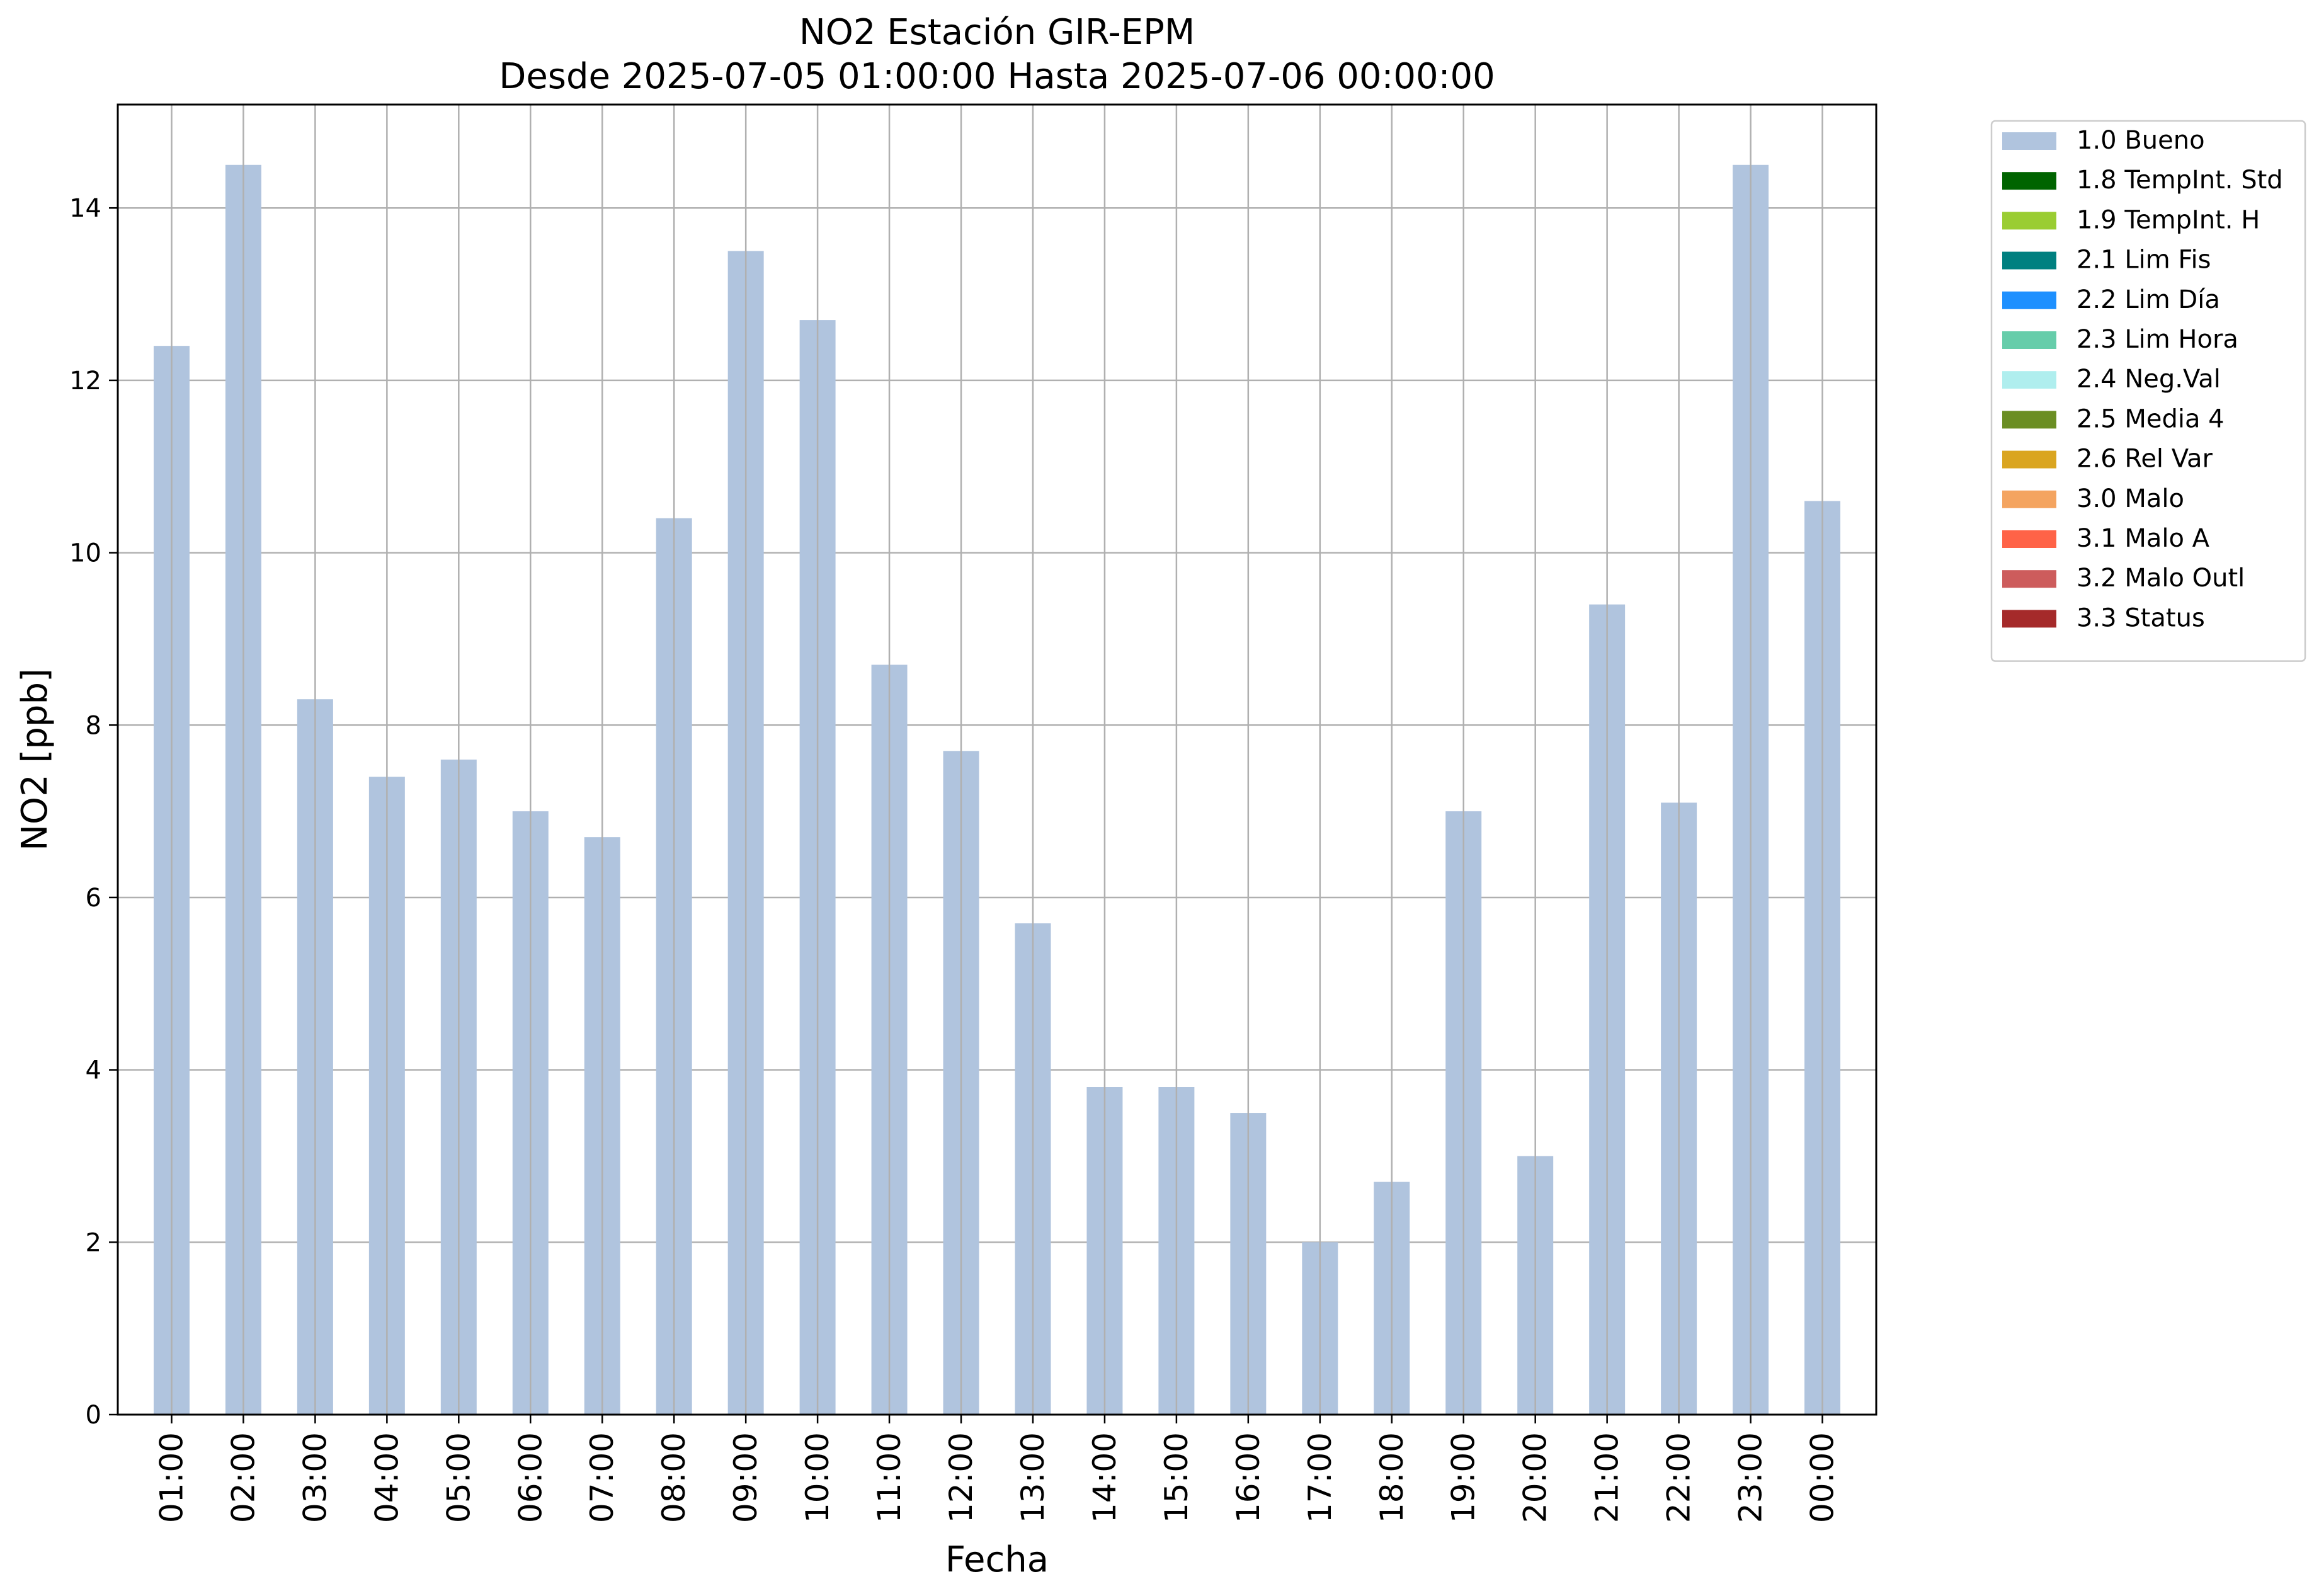 The height and width of the screenshot is (1596, 2319). What do you see at coordinates (745, 1477) in the screenshot?
I see `x-tick-label: 09:00` at bounding box center [745, 1477].